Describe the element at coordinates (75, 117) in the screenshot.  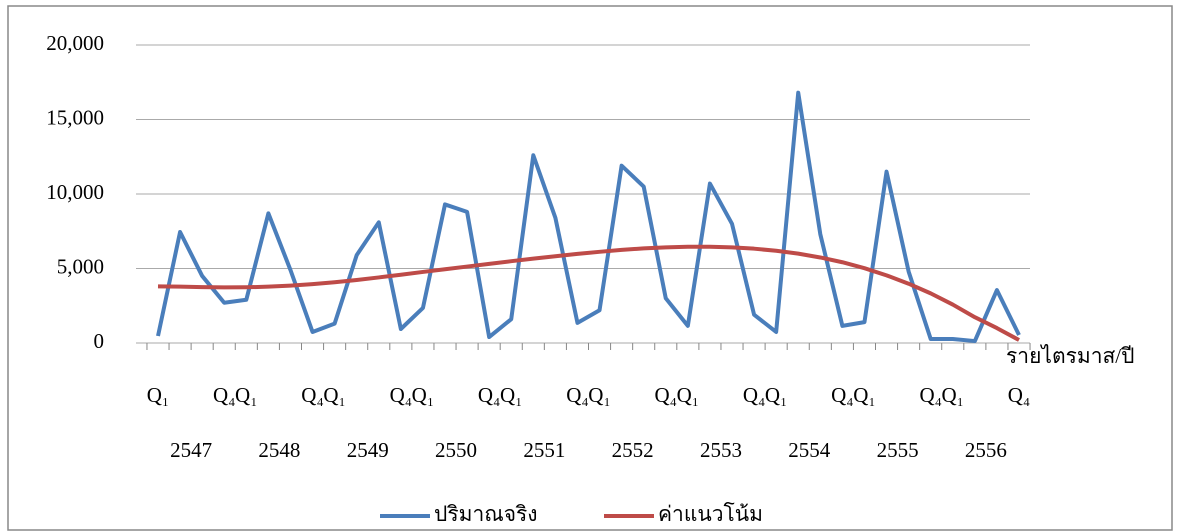
I see `y-tick-label: 15,000` at that location.